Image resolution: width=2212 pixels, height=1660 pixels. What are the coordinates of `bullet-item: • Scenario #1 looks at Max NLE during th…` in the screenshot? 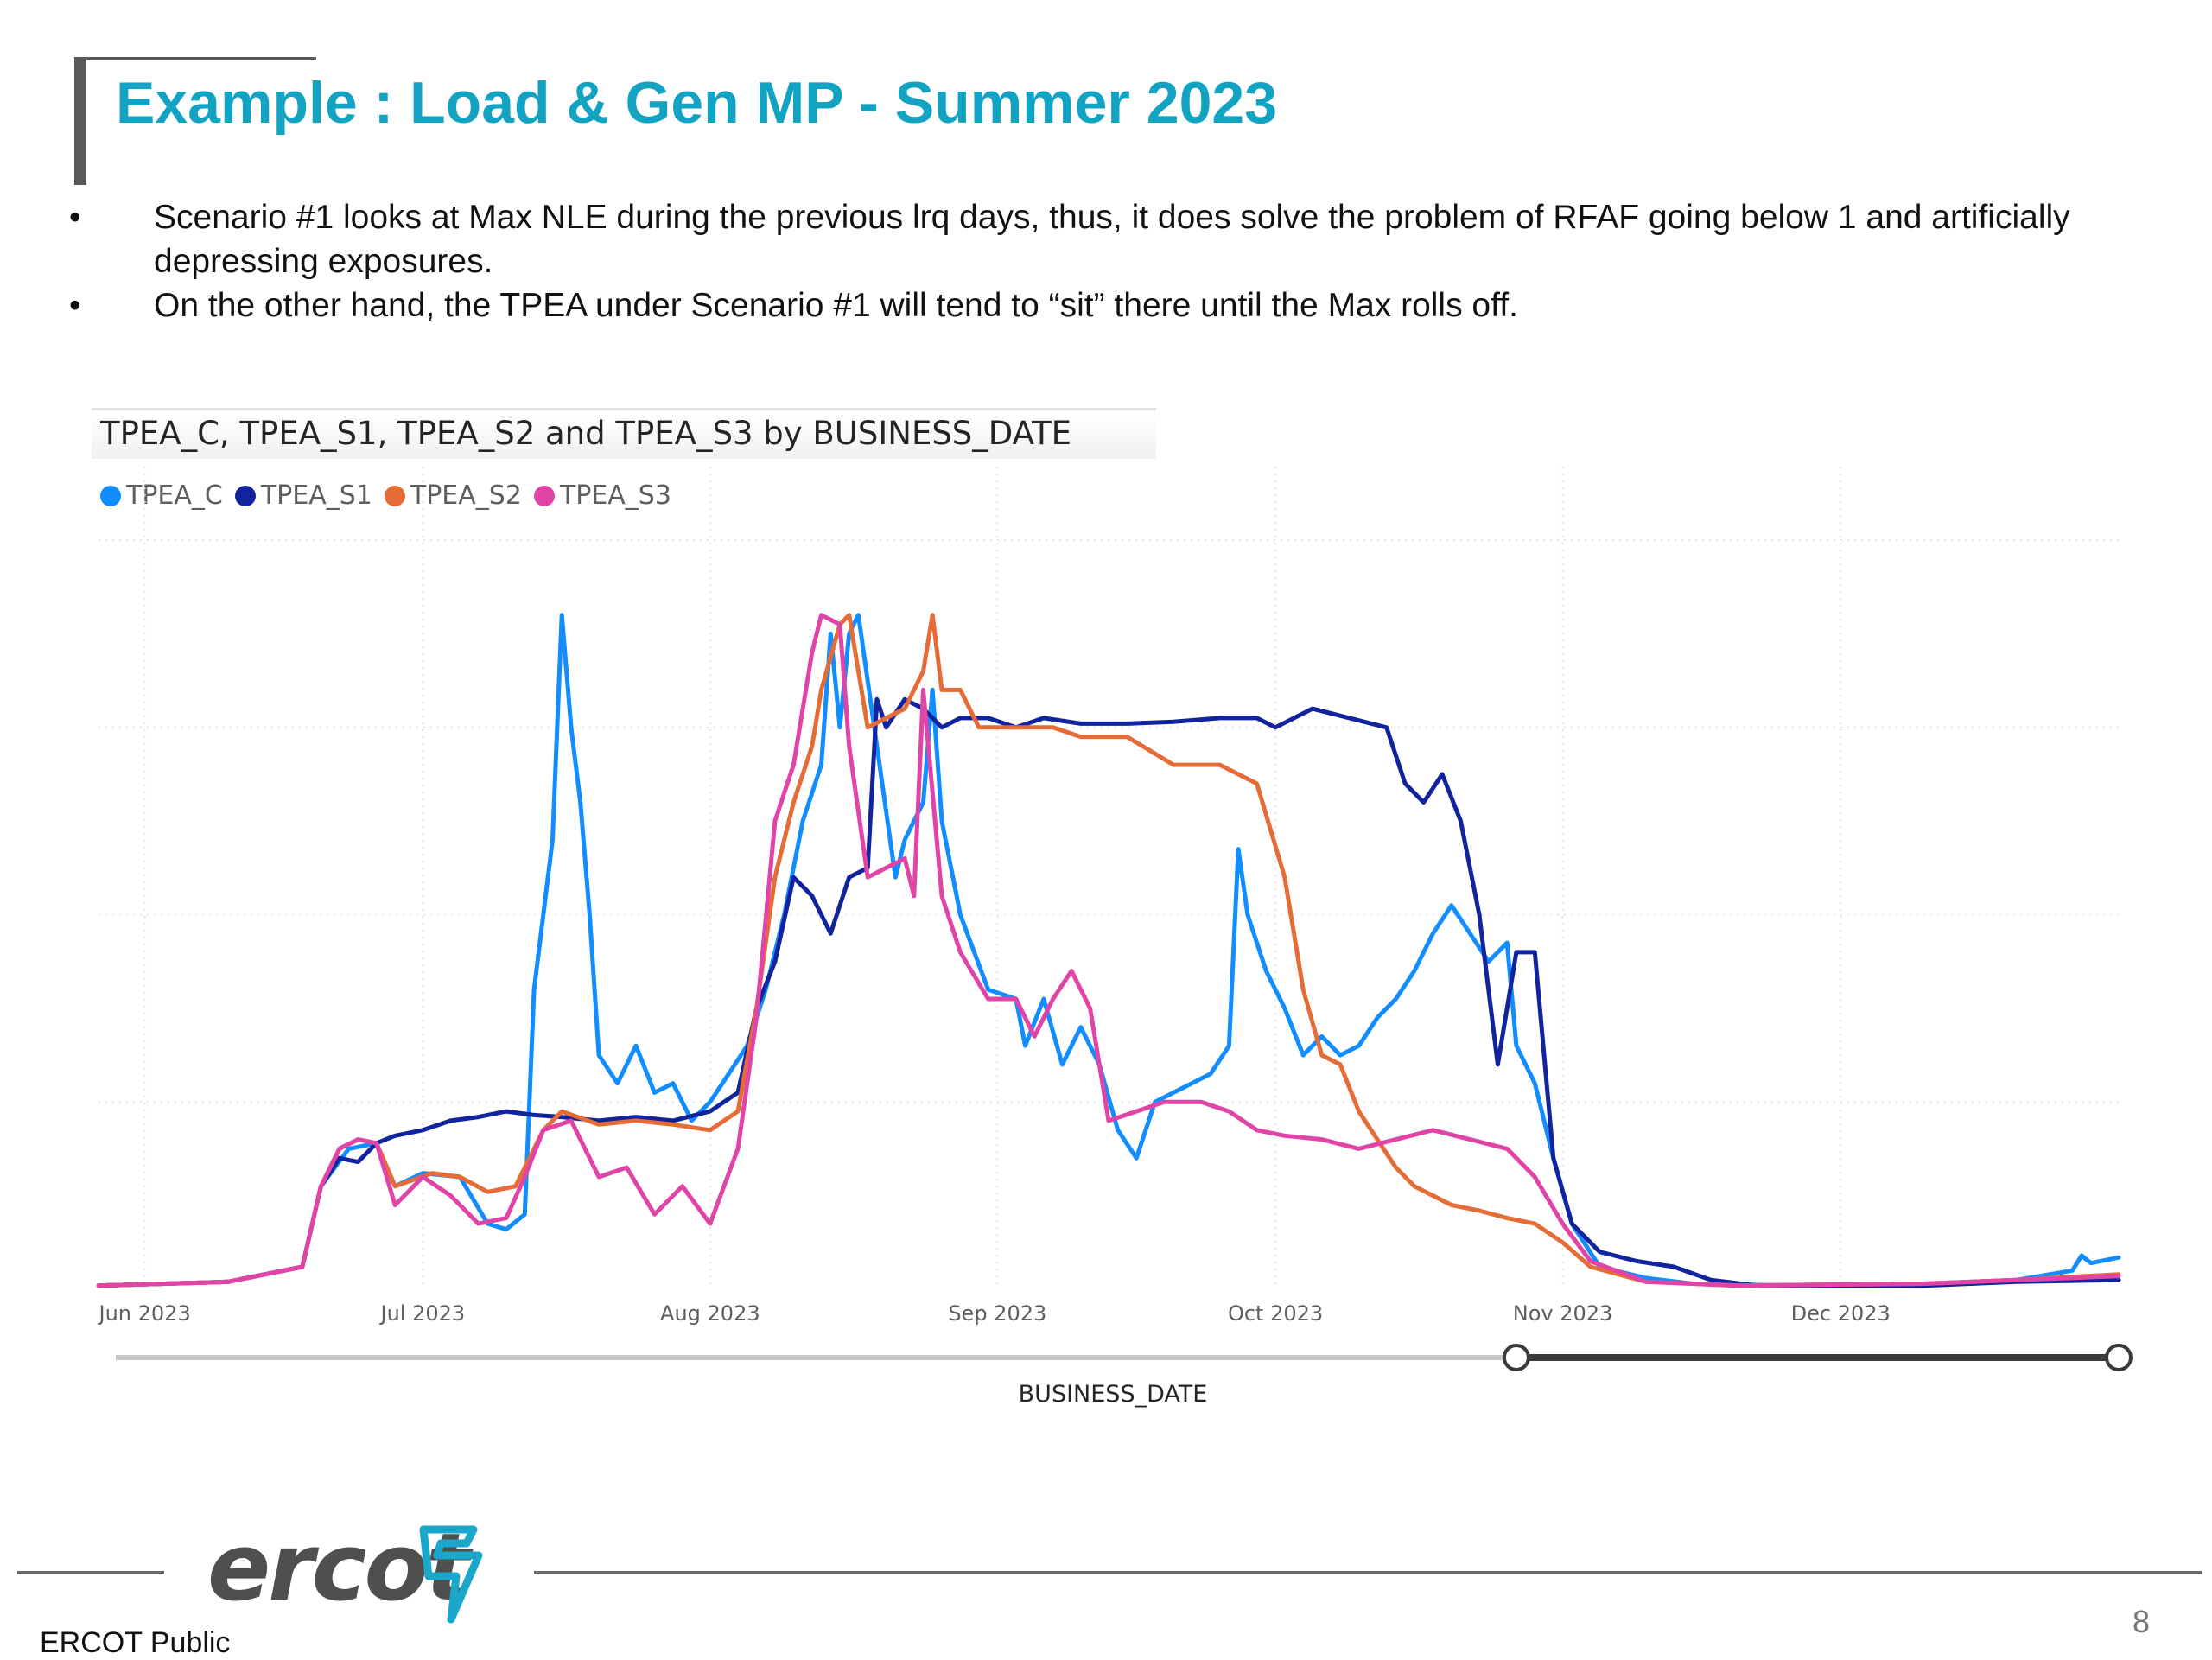 It's located at (1106, 239).